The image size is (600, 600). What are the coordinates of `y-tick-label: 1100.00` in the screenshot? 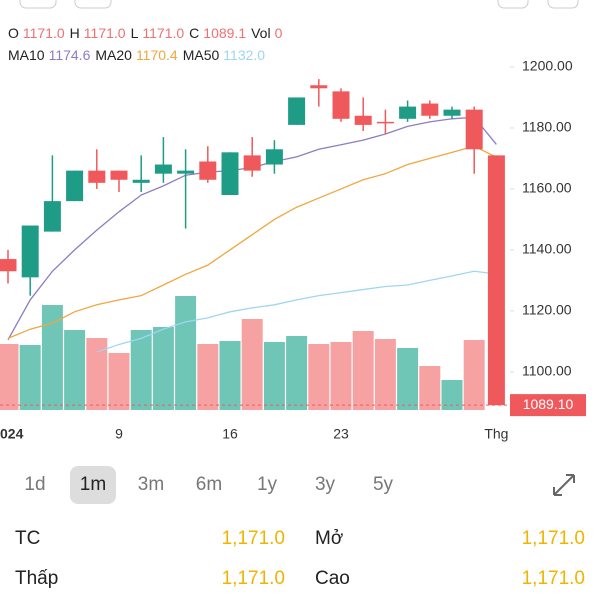 It's located at (547, 371).